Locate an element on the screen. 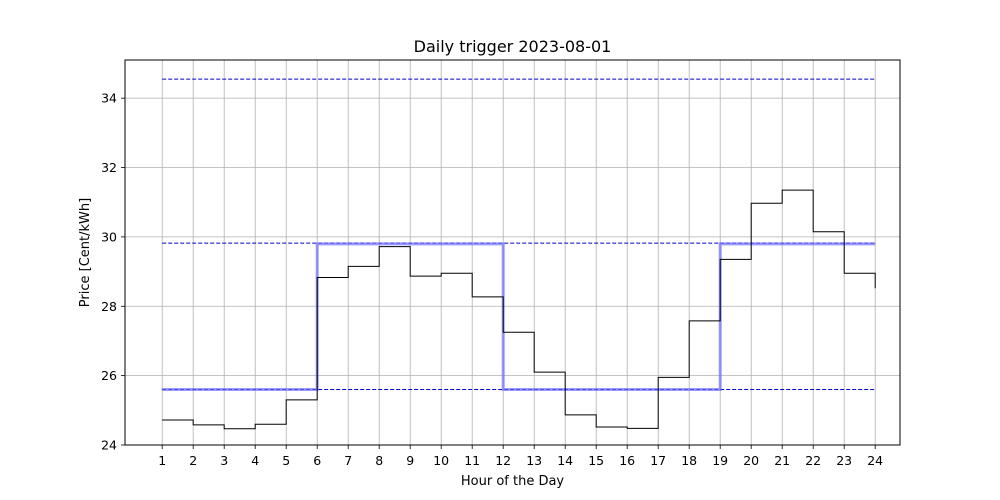 Image resolution: width=1000 pixels, height=500 pixels. x-tick-label: 14 is located at coordinates (565, 460).